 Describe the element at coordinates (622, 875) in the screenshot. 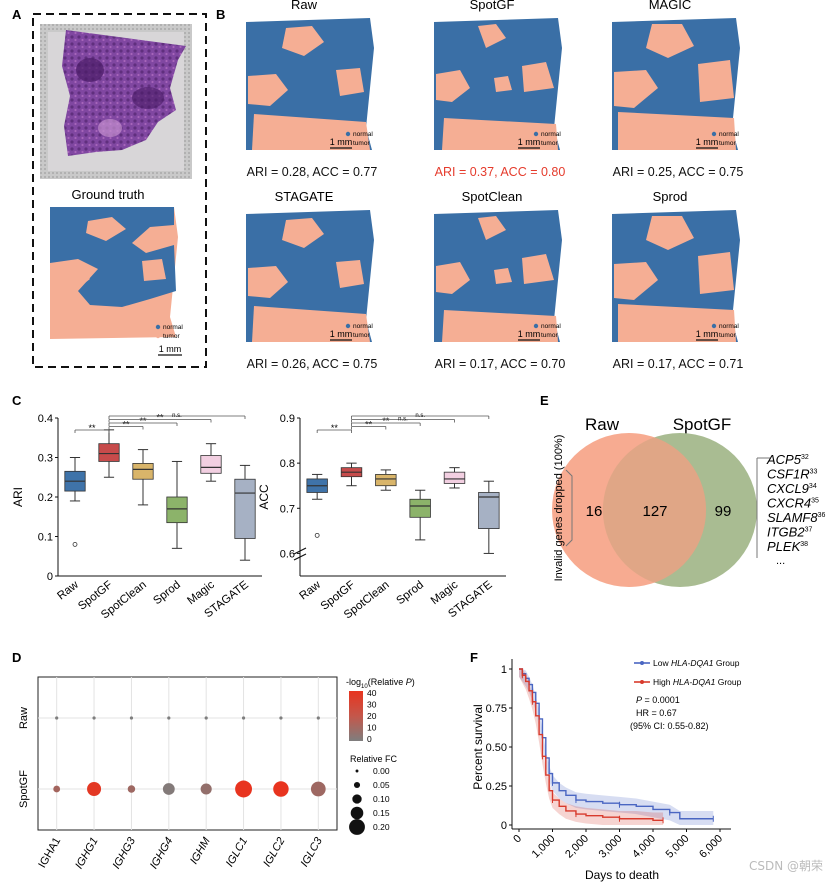

I see `km-xlabel: Days to death` at that location.